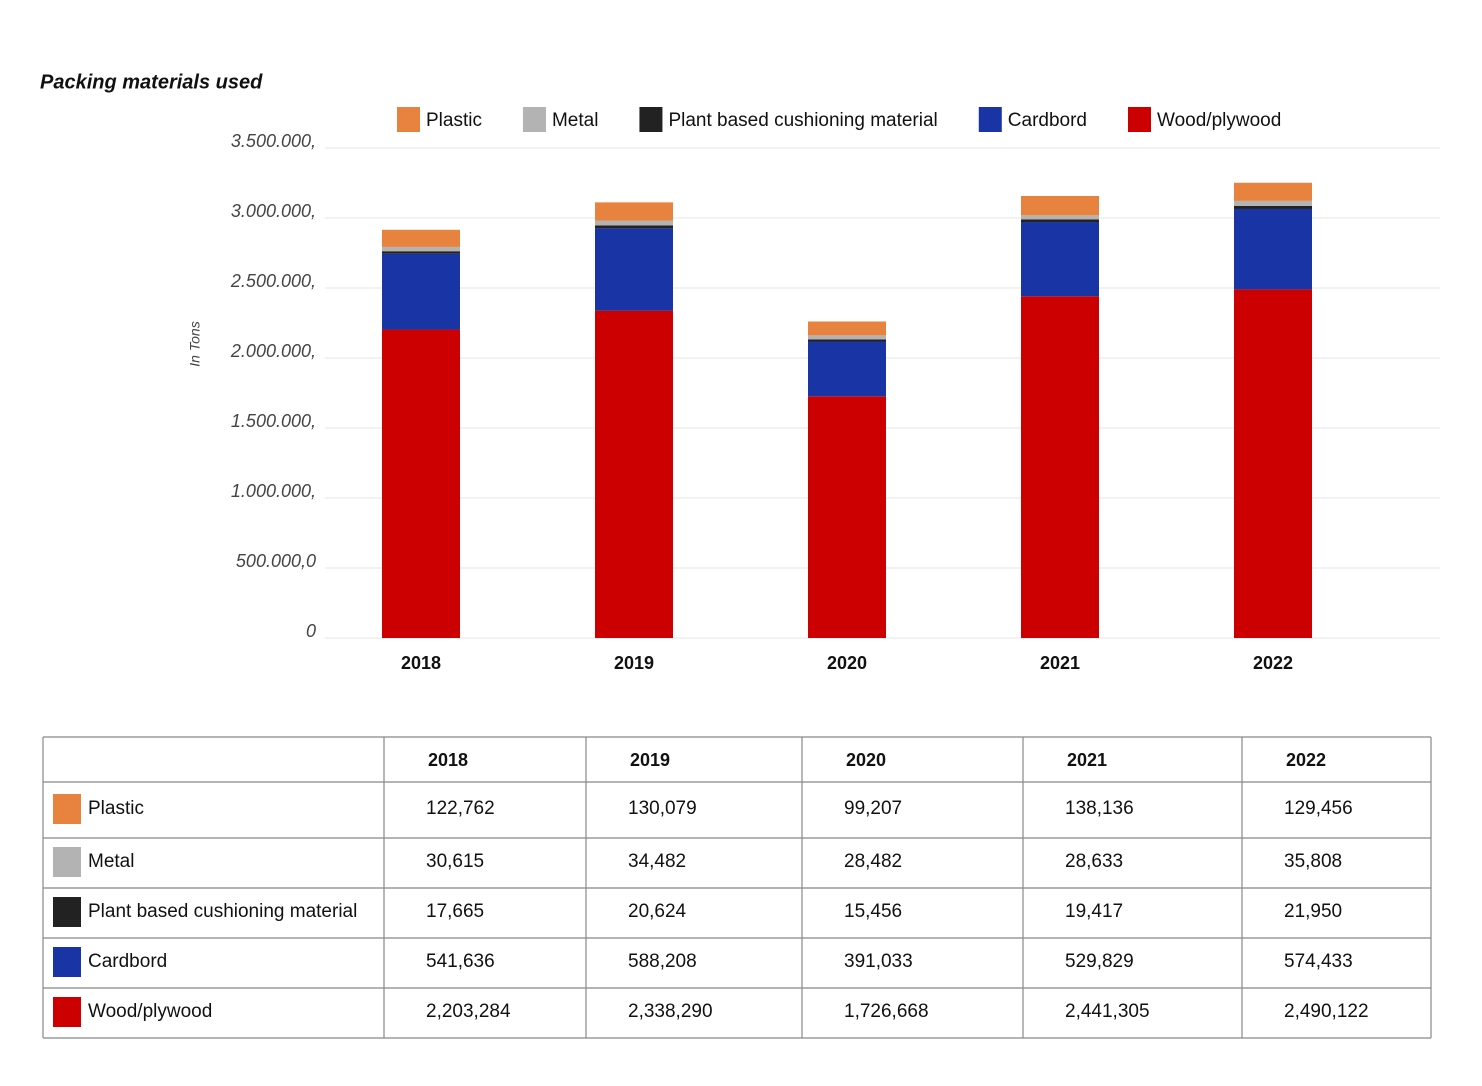  What do you see at coordinates (273, 281) in the screenshot?
I see `y-tick-label: 2.500.000,` at bounding box center [273, 281].